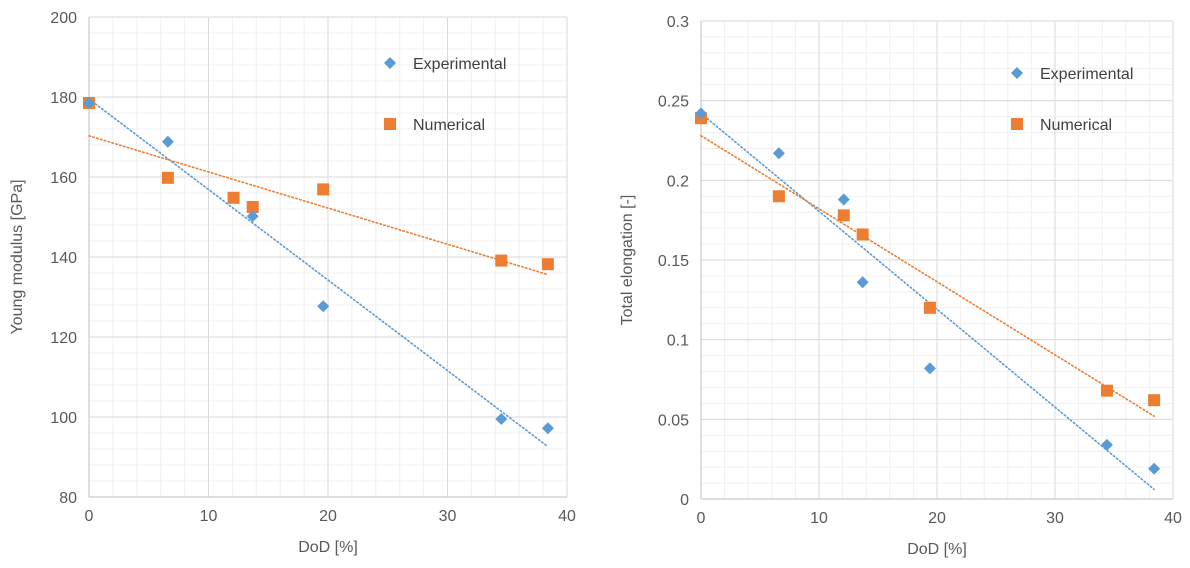 This screenshot has height=568, width=1190. What do you see at coordinates (63, 98) in the screenshot?
I see `y-tick-label: 180` at bounding box center [63, 98].